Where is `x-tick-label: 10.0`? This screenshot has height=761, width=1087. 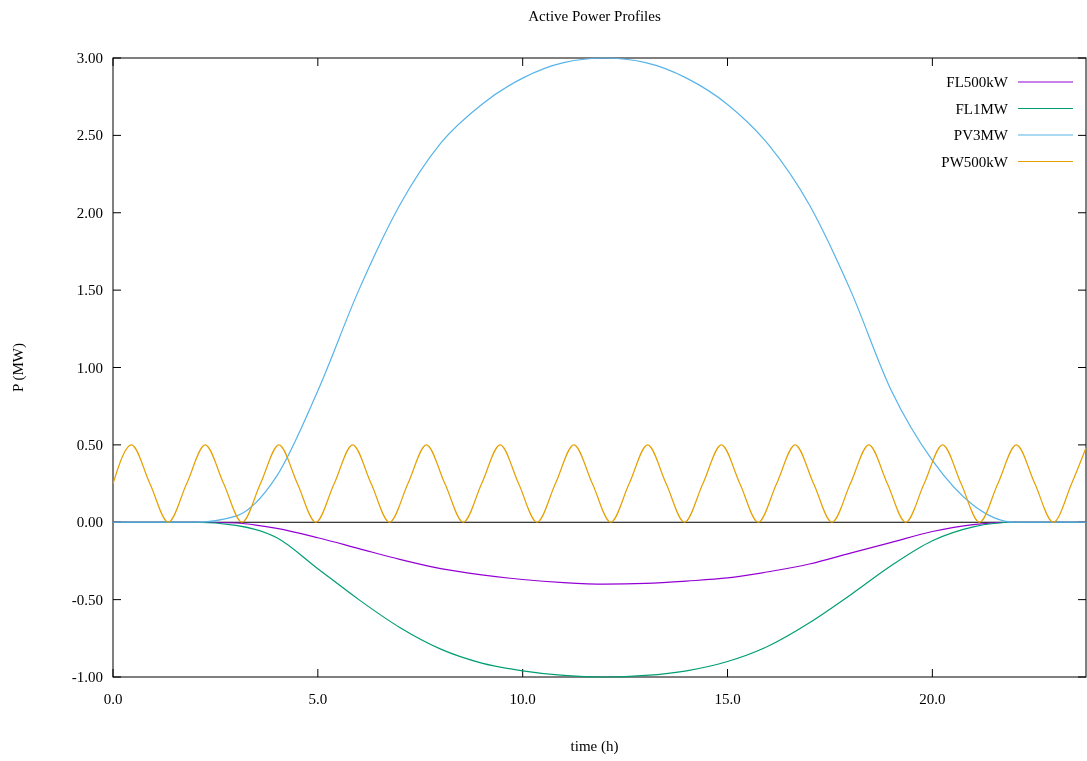
x-tick-label: 10.0 is located at coordinates (522, 699).